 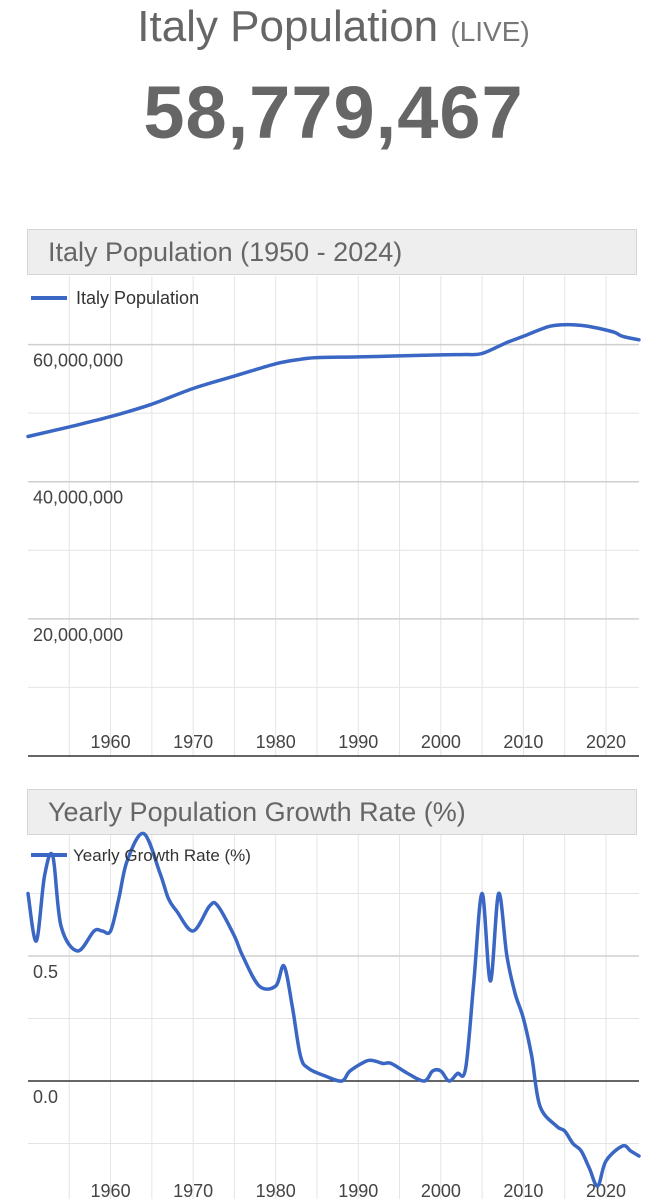 I want to click on y-tick-label: 0.0, so click(x=45, y=1097).